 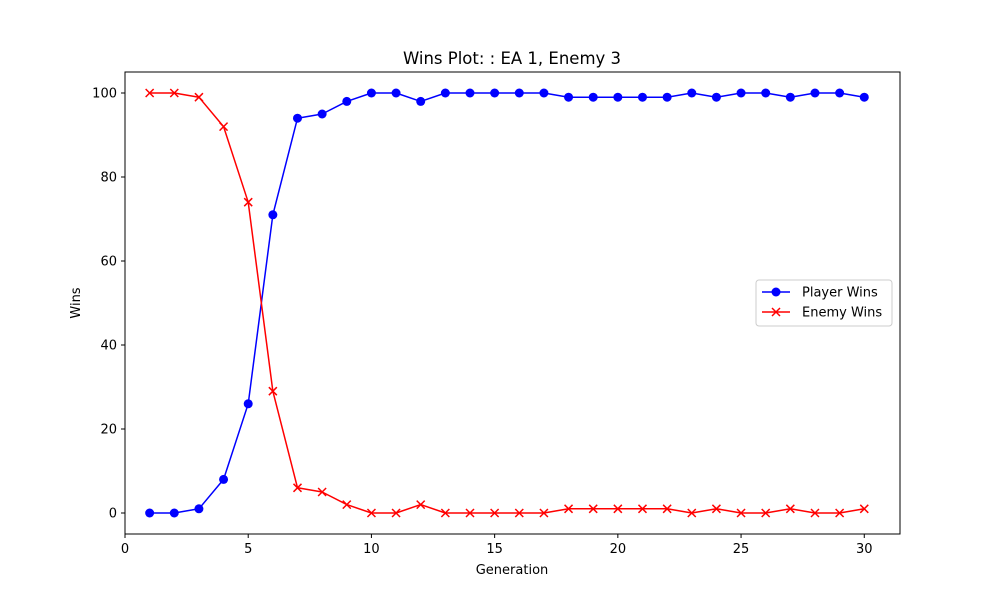 What do you see at coordinates (108, 430) in the screenshot?
I see `y-tick-label: 20` at bounding box center [108, 430].